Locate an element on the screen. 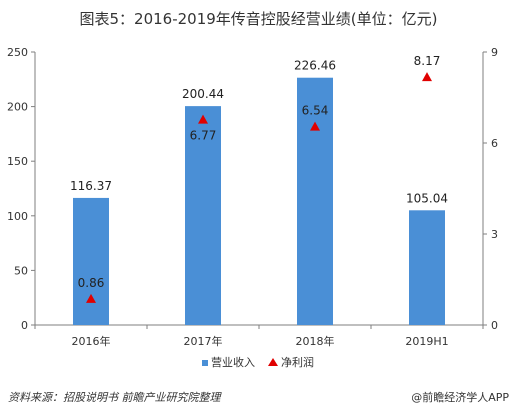  y-tick-label: 100 is located at coordinates (17, 216).